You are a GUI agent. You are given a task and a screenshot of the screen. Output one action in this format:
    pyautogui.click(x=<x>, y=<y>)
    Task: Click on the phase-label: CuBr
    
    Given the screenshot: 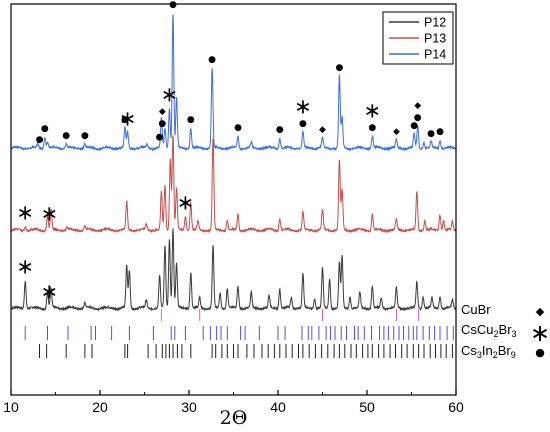 What is the action you would take?
    pyautogui.click(x=476, y=309)
    